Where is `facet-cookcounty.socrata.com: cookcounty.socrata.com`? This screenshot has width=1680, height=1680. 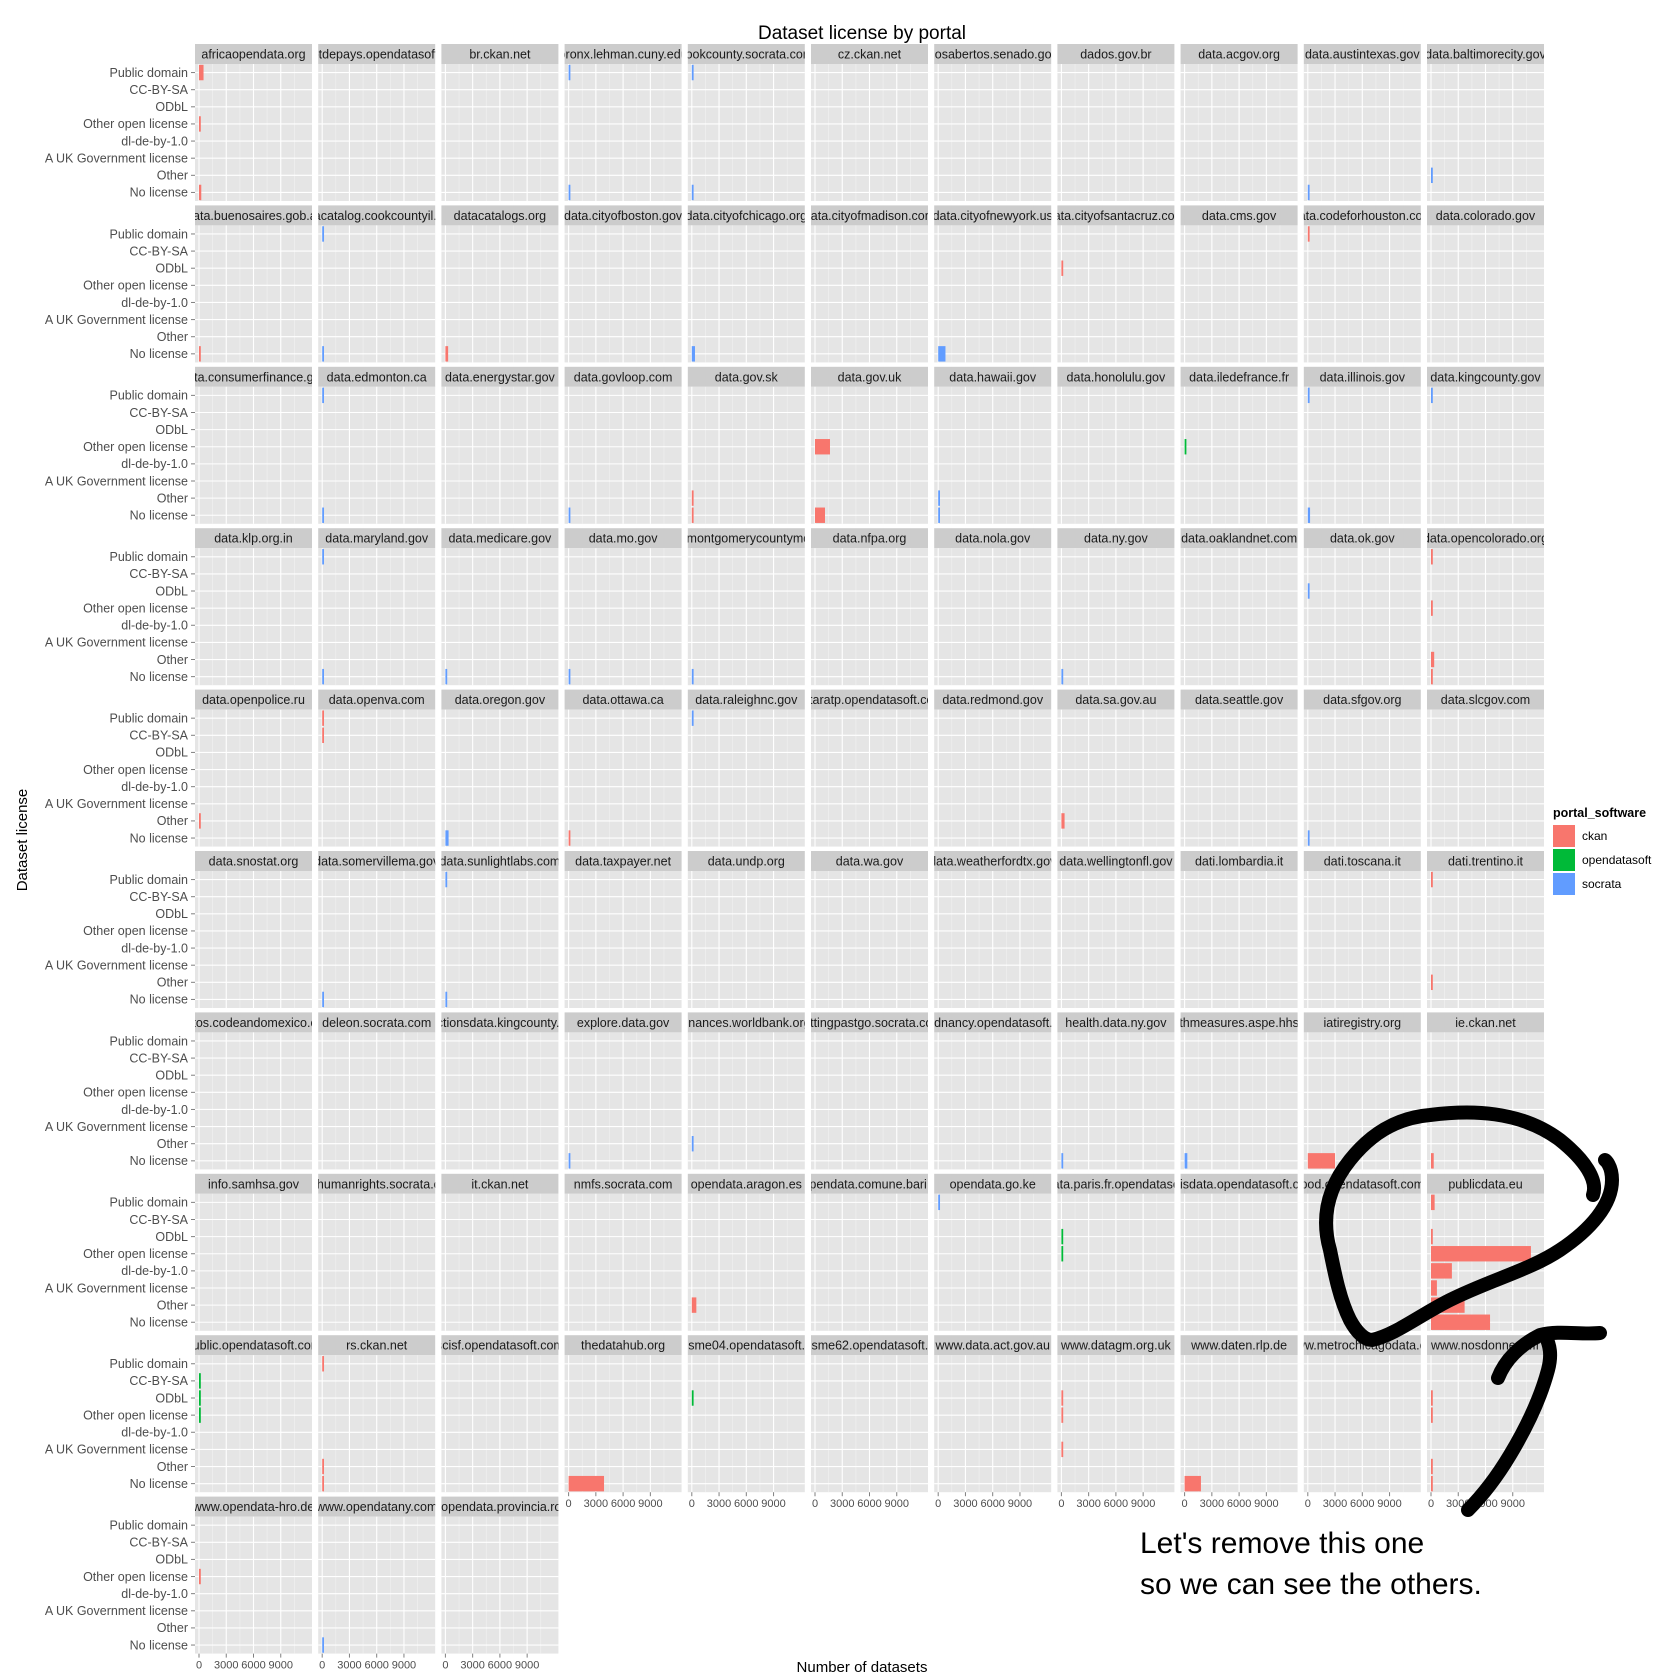
facet-cookcounty.socrata.com: cookcounty.socrata.com is located at coordinates (746, 122).